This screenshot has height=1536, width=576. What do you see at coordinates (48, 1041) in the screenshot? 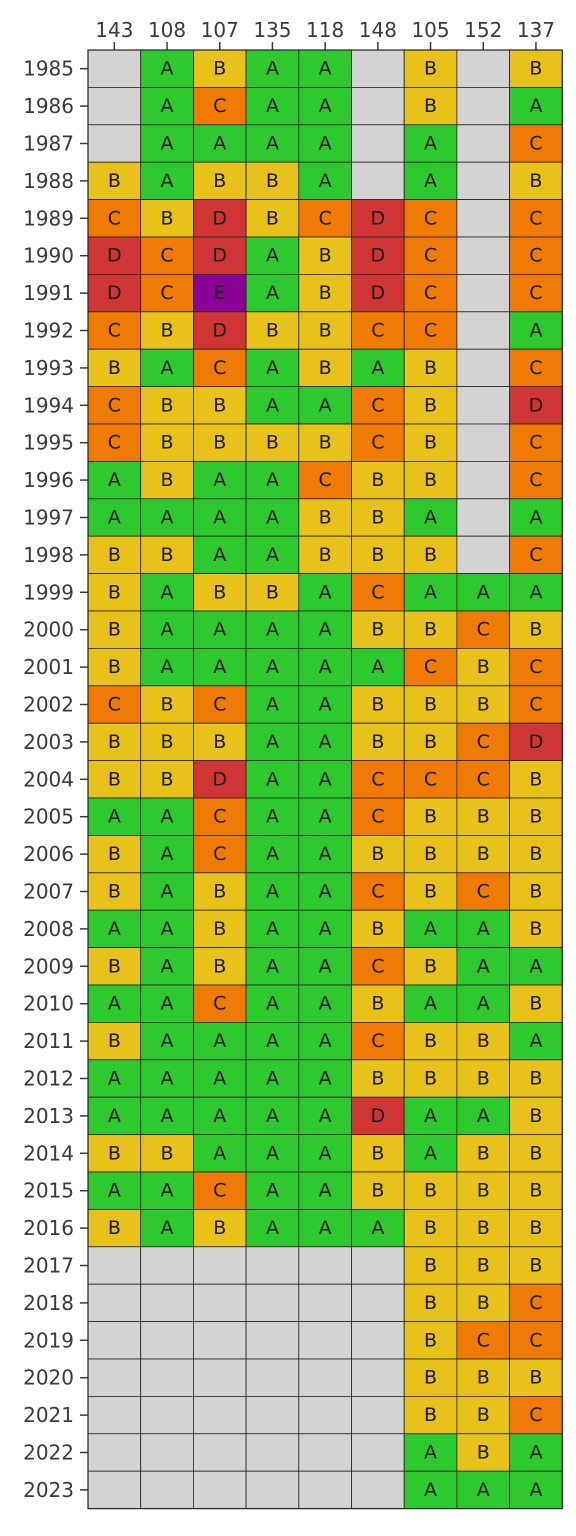
I see `row-tick-label: 2011` at bounding box center [48, 1041].